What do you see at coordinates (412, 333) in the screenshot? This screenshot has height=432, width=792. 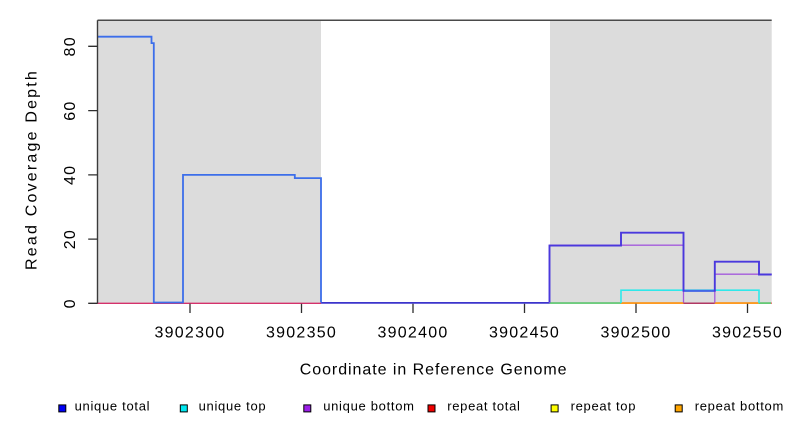 I see `svg-text: 3902400` at bounding box center [412, 333].